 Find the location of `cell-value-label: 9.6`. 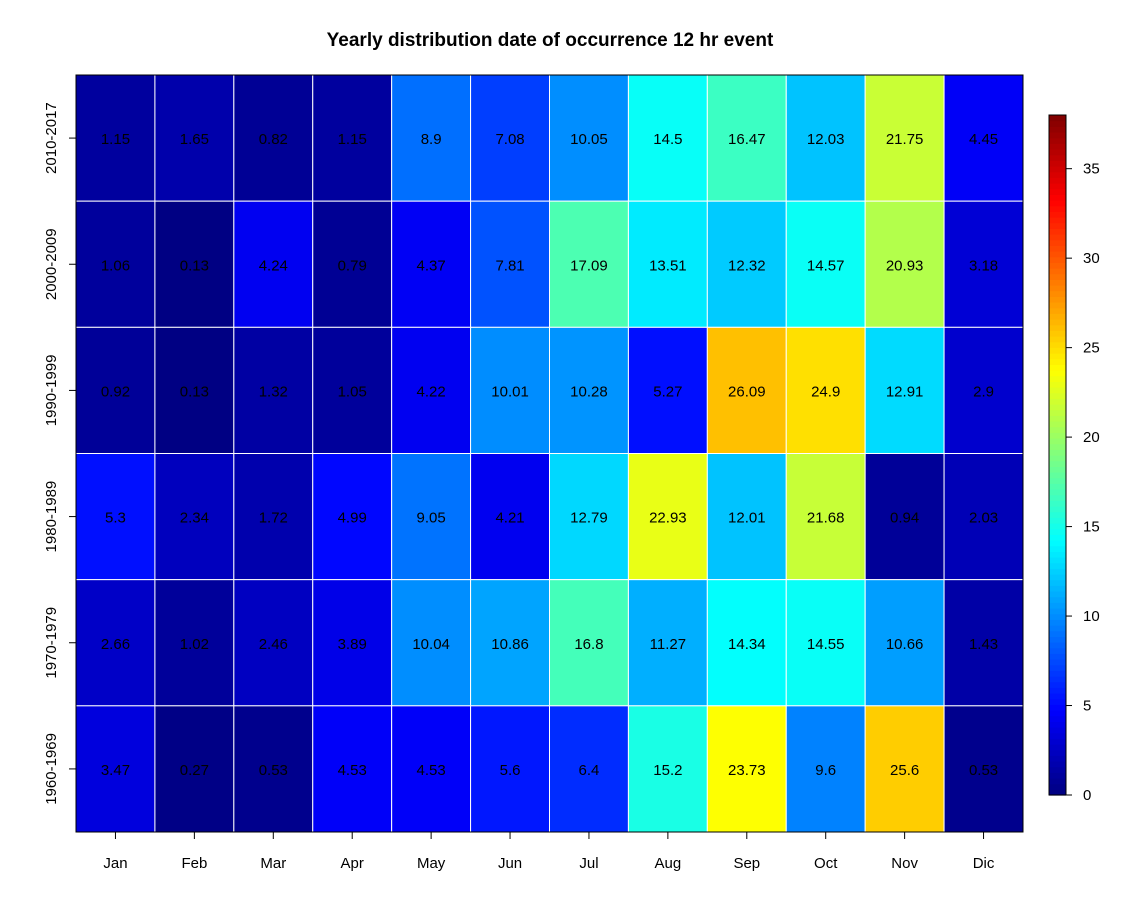

cell-value-label: 9.6 is located at coordinates (825, 770).